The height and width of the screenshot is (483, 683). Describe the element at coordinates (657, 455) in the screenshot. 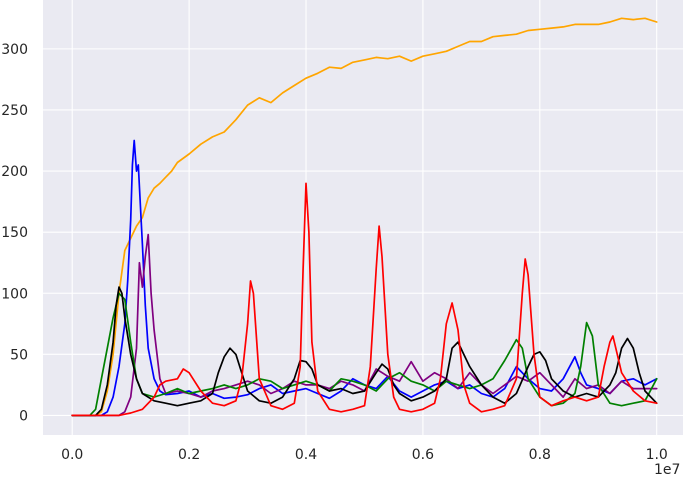

I see `x-tick-label: 1.0` at that location.